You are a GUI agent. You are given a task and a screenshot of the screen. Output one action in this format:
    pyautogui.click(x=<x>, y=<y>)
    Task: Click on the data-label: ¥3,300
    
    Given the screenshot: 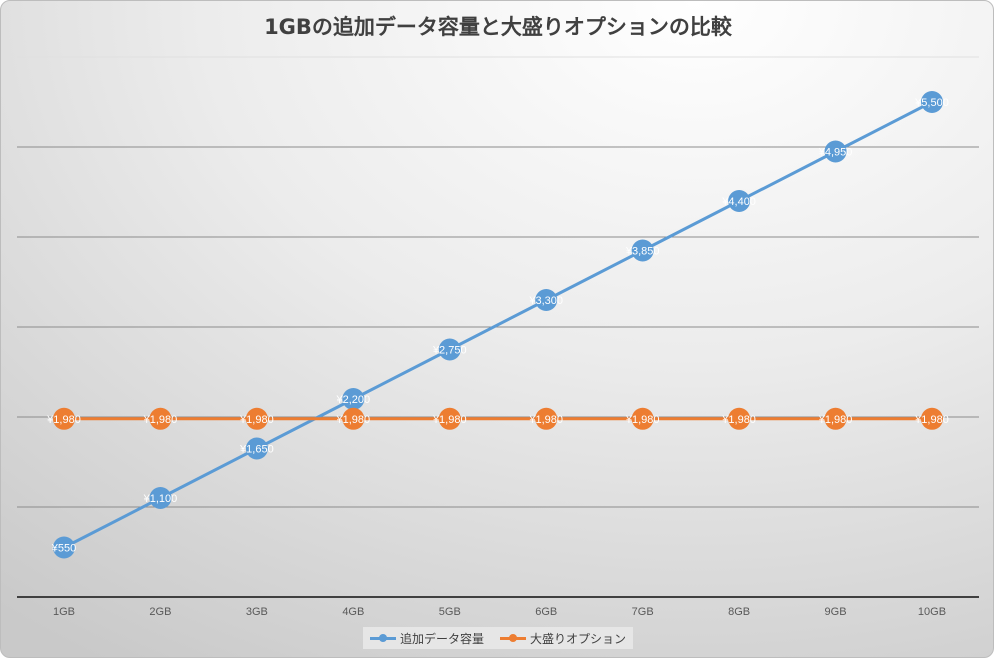 What is the action you would take?
    pyautogui.click(x=545, y=301)
    